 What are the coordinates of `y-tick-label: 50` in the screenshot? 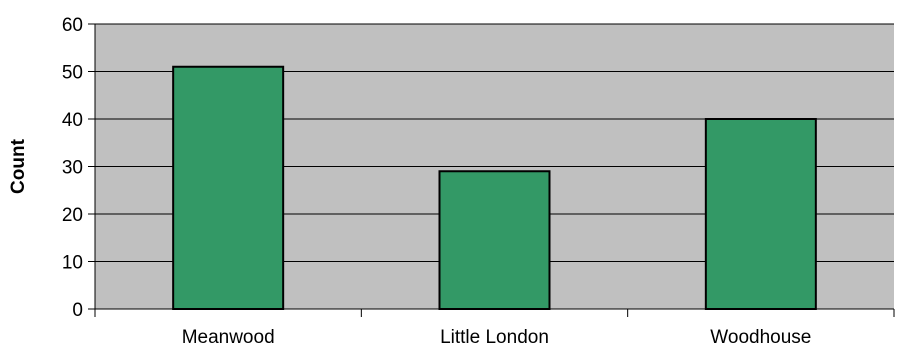 It's located at (72, 73).